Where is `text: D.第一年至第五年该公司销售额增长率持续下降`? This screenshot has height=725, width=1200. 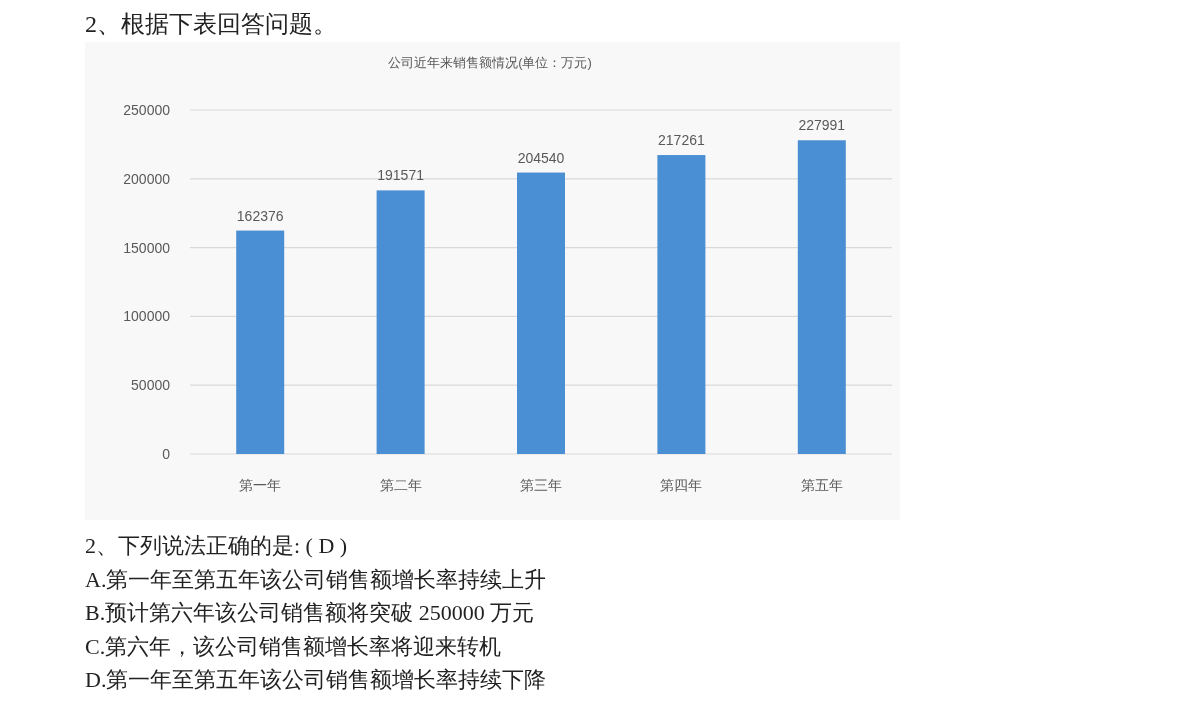 text: D.第一年至第五年该公司销售额增长率持续下降 is located at coordinates (316, 679).